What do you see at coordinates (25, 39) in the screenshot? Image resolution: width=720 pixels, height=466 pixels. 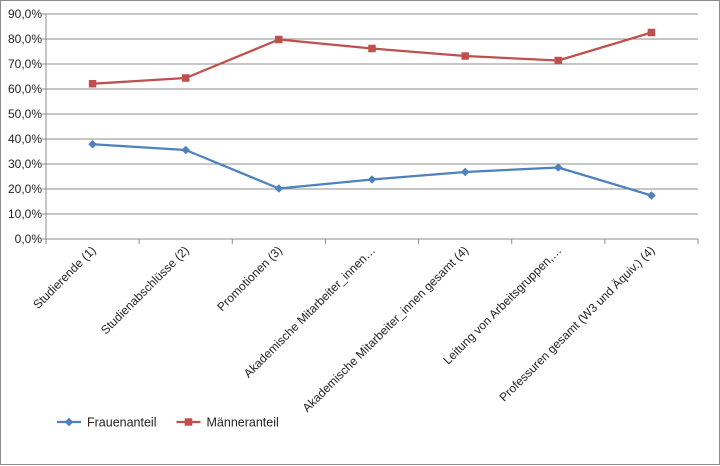 I see `y-tick-label: 80,0%` at bounding box center [25, 39].